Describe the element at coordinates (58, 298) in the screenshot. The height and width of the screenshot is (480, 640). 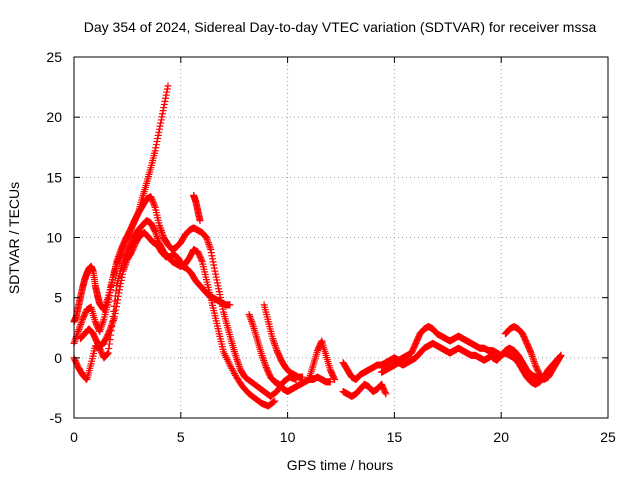
I see `y-tick-label-5: 5` at that location.